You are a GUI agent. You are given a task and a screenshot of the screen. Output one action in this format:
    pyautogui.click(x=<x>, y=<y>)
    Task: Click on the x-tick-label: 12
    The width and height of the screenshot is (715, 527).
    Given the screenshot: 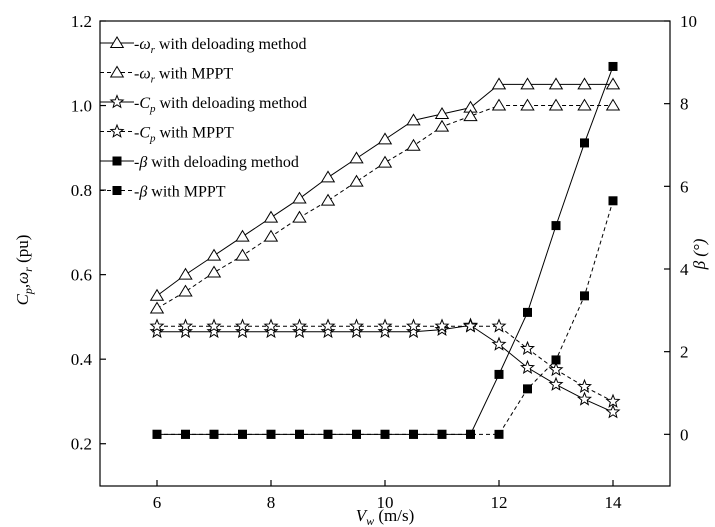 What is the action you would take?
    pyautogui.click(x=499, y=502)
    